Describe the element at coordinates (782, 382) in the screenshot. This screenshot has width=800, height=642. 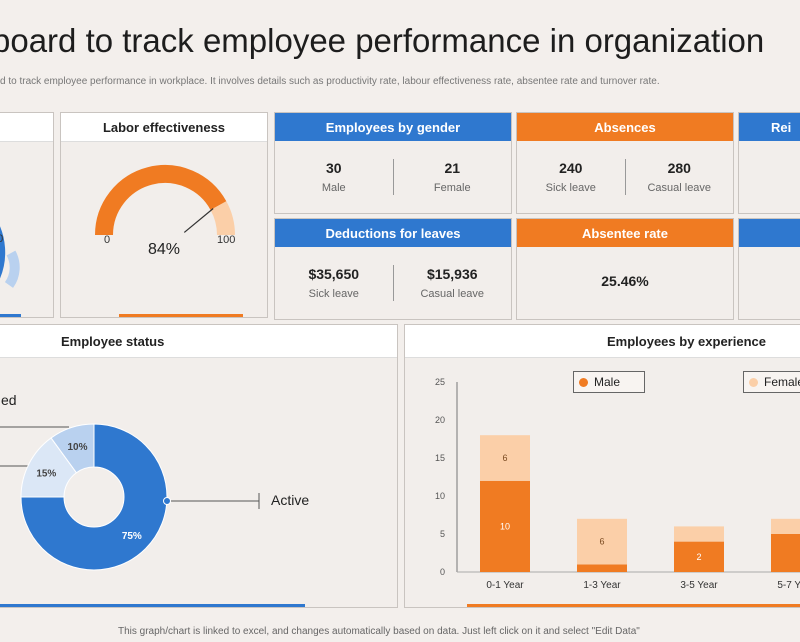
I see `legend-female-label: Female` at that location.